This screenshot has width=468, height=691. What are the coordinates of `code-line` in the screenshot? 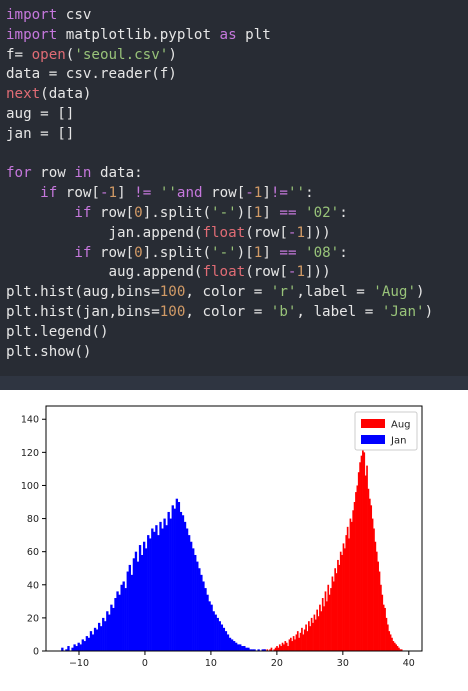 It's located at (237, 155).